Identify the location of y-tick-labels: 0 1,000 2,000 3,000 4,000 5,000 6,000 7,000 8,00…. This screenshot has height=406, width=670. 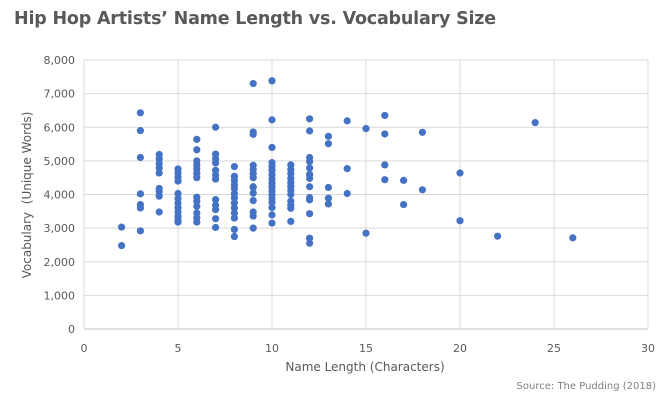
(60, 195).